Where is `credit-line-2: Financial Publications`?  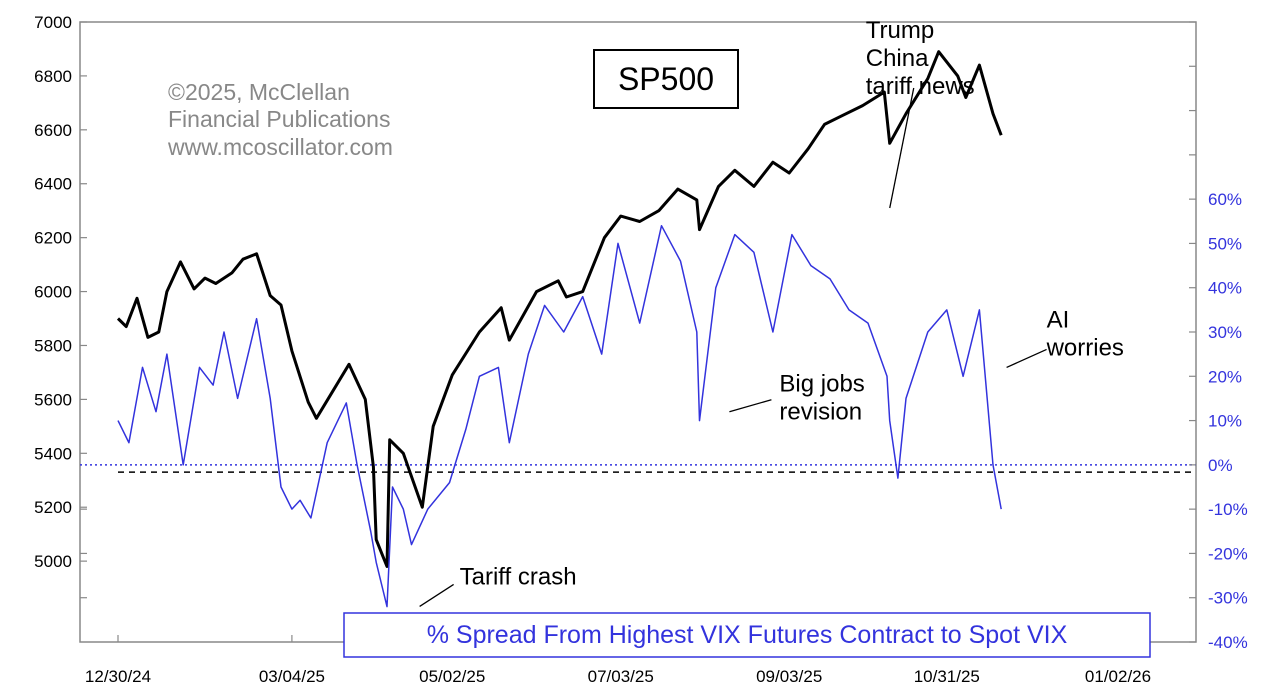
credit-line-2: Financial Publications is located at coordinates (279, 119).